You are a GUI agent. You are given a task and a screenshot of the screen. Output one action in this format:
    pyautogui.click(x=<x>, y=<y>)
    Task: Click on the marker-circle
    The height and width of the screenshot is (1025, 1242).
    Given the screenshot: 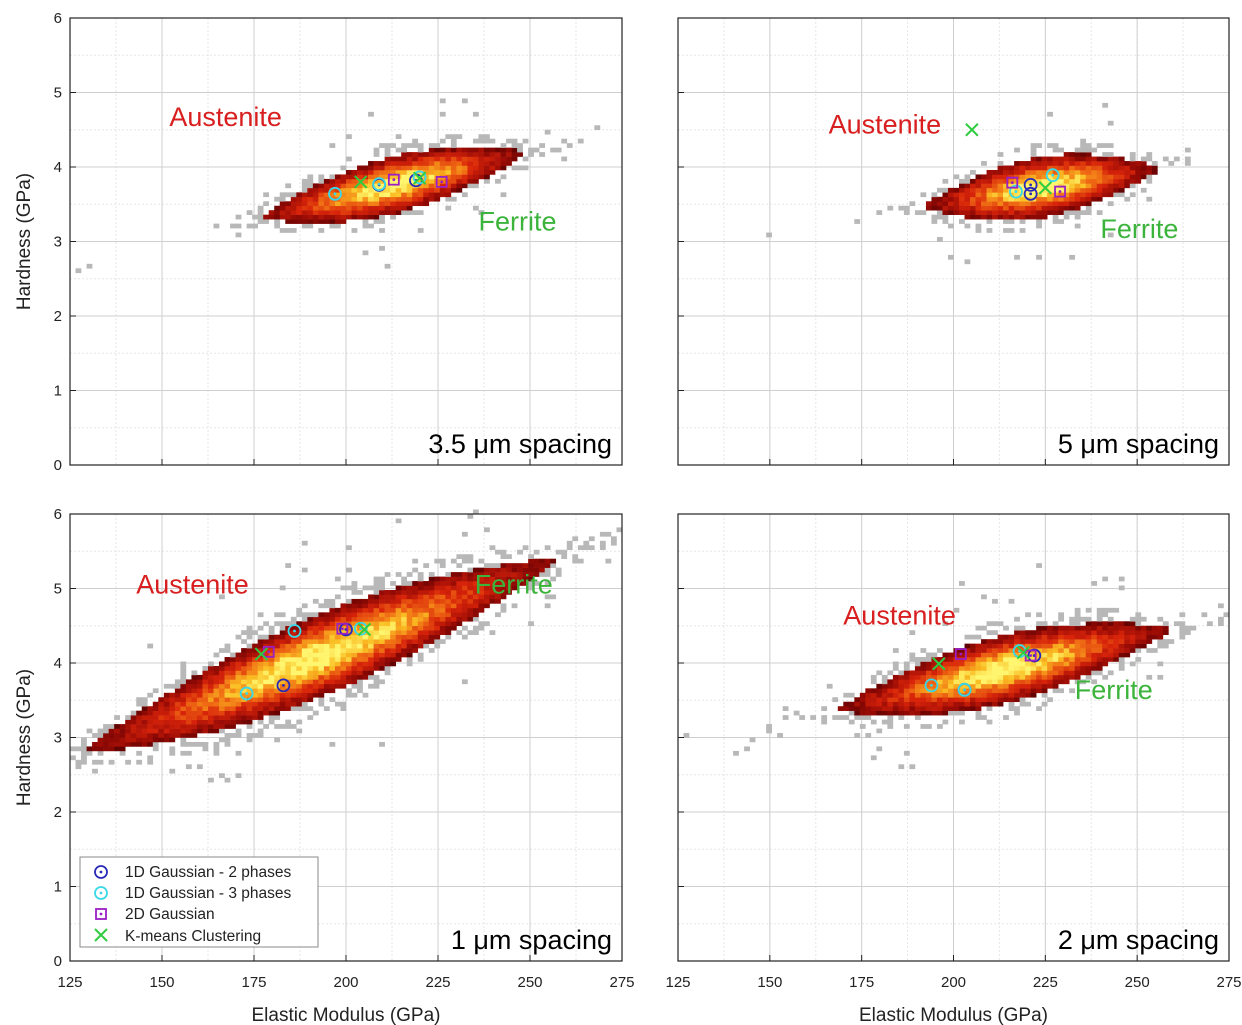 What is the action you would take?
    pyautogui.click(x=931, y=685)
    